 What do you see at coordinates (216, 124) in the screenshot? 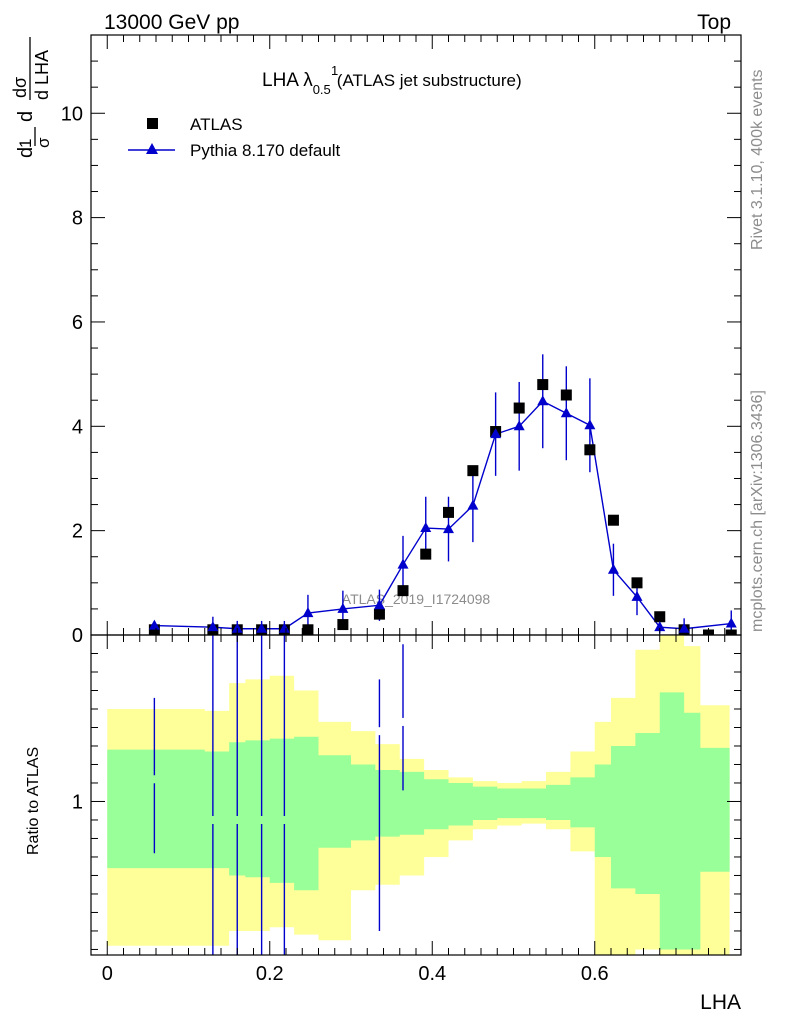
I see `legend-data-label: ATLAS` at bounding box center [216, 124].